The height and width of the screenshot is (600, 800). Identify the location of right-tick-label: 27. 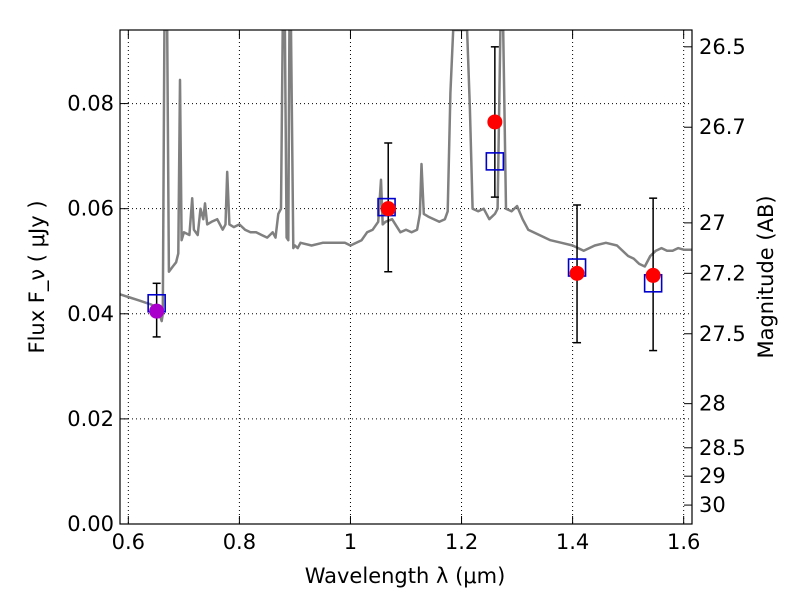
(712, 223).